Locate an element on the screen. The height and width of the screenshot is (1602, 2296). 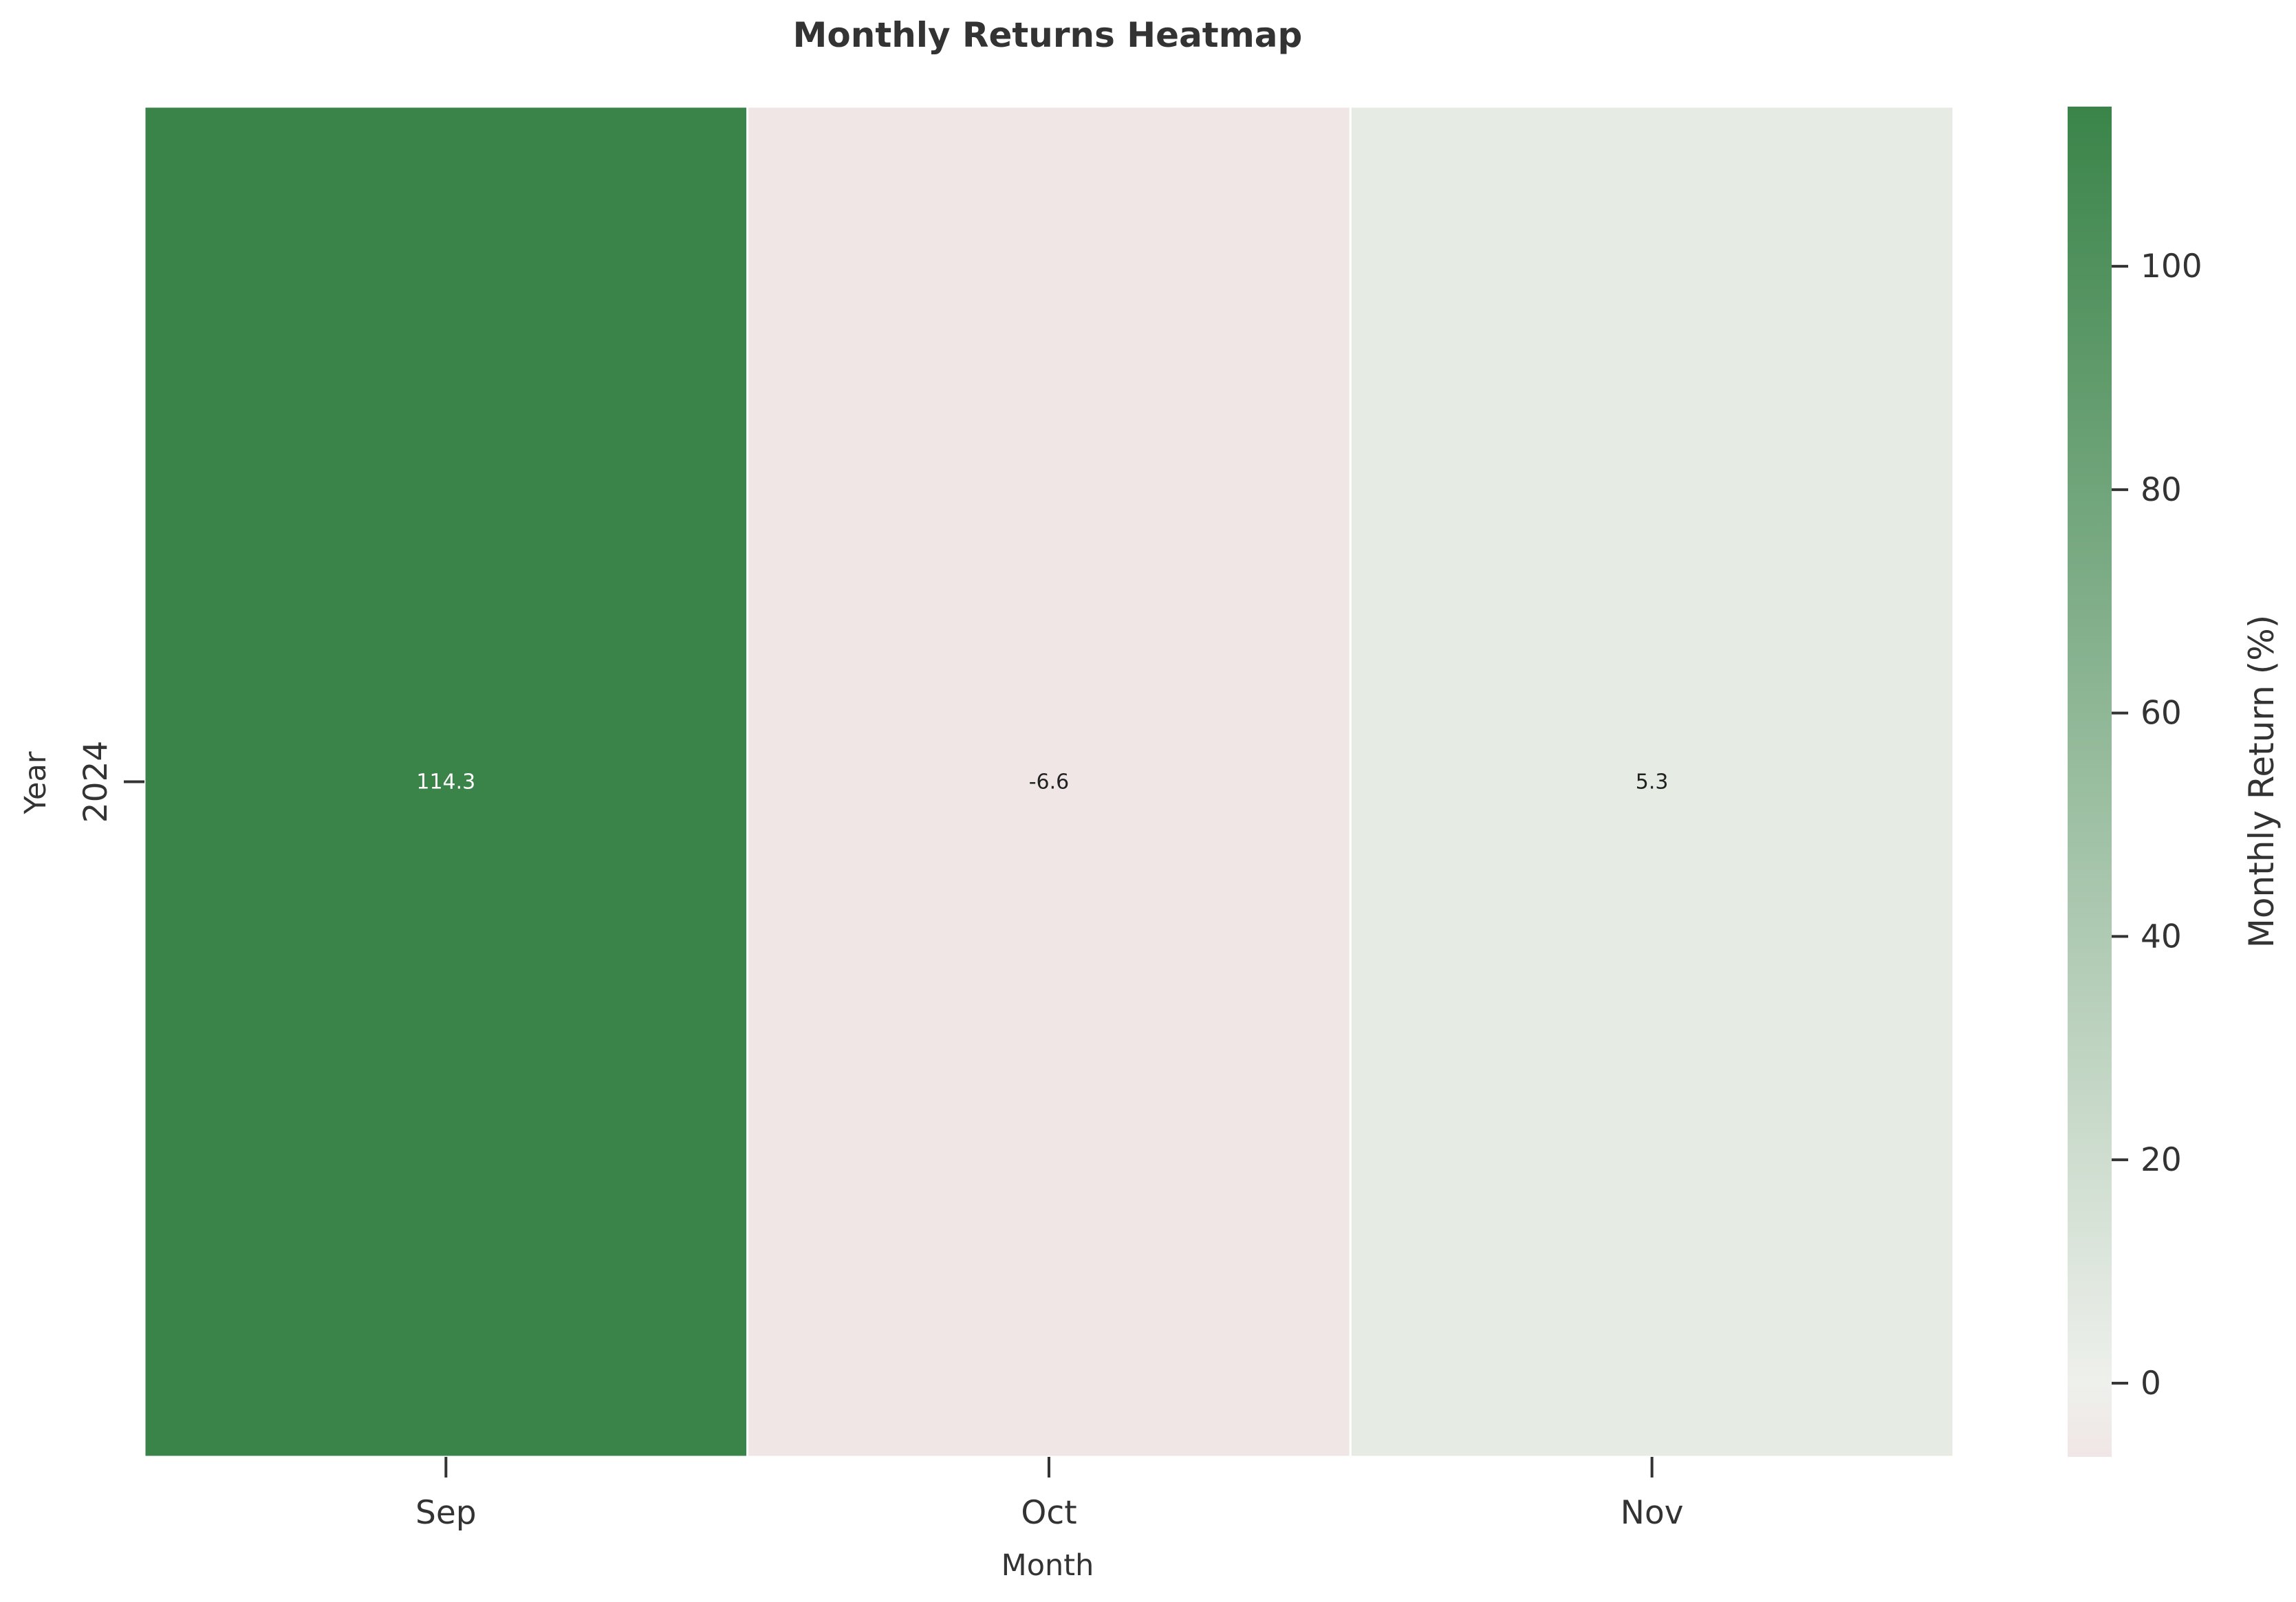
colorbar-ticks: 0 20 40 60 80 100 is located at coordinates (2157, 826).